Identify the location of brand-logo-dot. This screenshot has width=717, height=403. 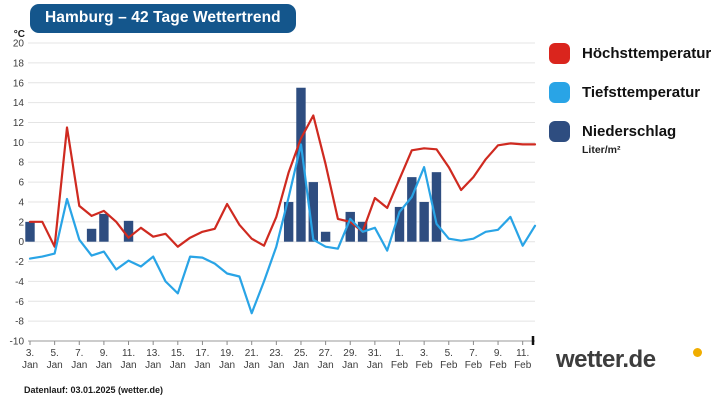
(697, 352).